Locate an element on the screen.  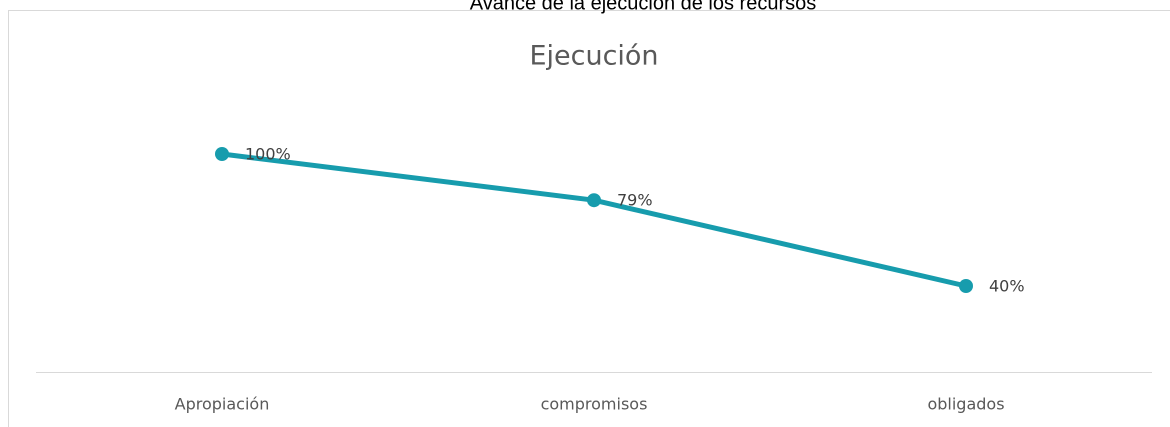
data-label: 40% is located at coordinates (1007, 286).